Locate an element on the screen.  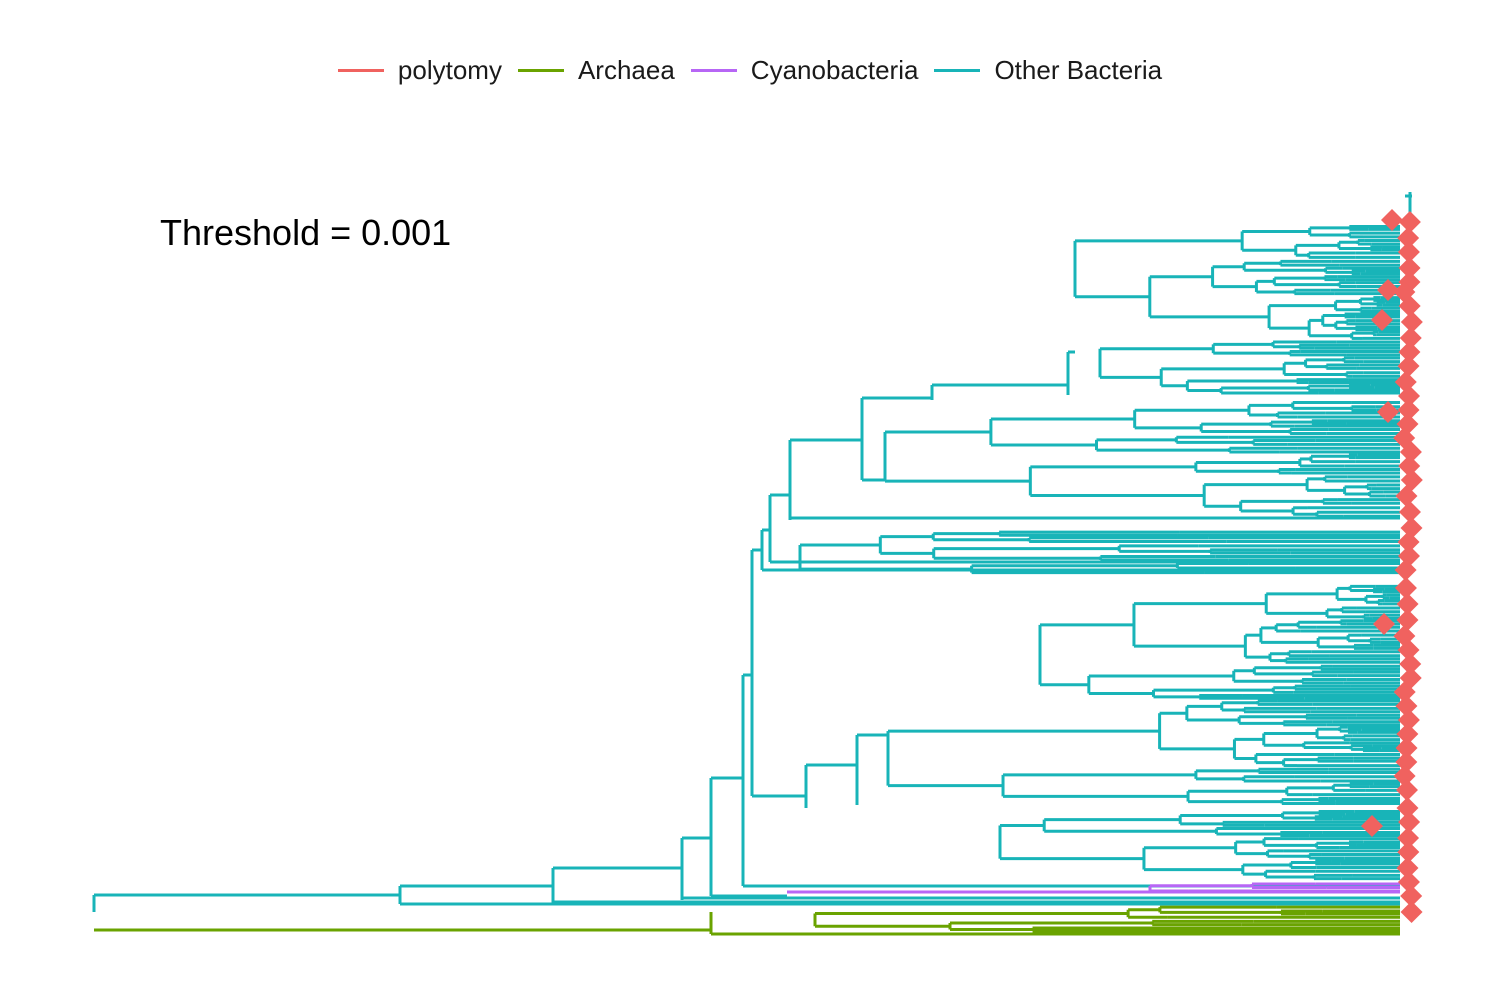
legend-label-other-bacteria: Other Bacteria is located at coordinates (1078, 69).